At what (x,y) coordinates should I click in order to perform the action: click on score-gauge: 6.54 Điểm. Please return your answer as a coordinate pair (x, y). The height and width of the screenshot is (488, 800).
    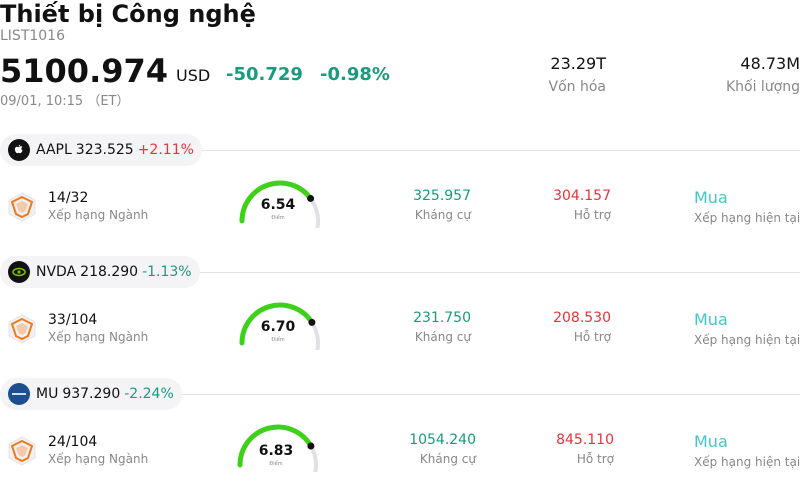
    Looking at the image, I should click on (283, 213).